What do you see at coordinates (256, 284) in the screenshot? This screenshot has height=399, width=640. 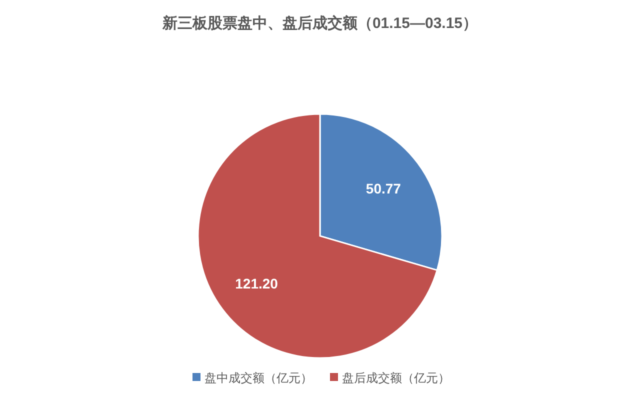 I see `data-label: 121.20` at bounding box center [256, 284].